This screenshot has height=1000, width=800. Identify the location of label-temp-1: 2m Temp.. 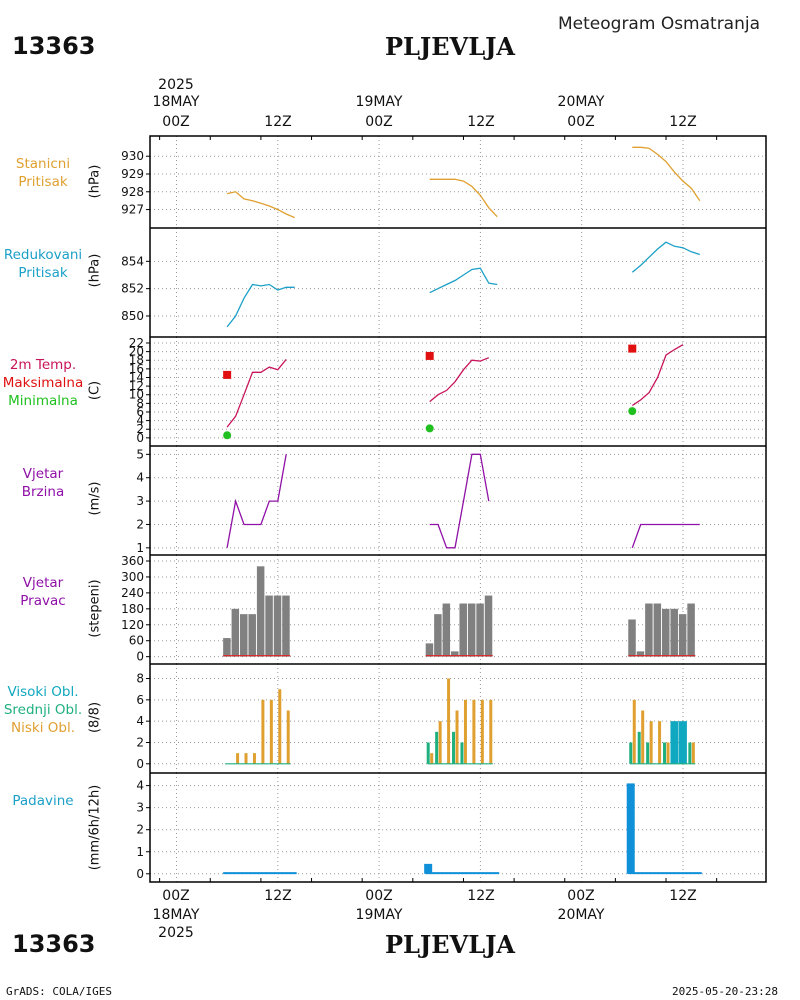
(43, 365).